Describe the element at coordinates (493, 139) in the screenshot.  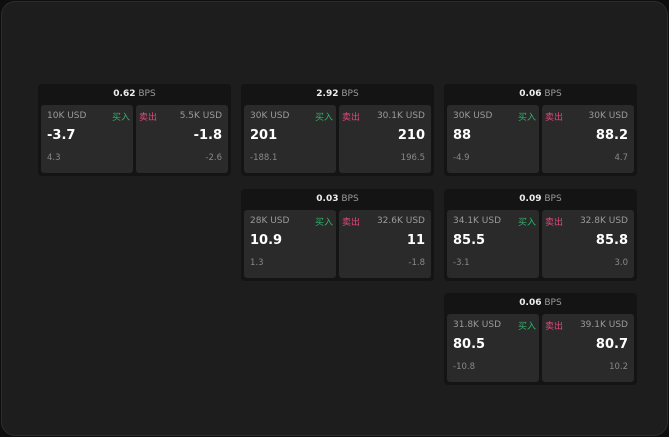
I see `buy-panel: 30K USD 买入 88 -4.9` at that location.